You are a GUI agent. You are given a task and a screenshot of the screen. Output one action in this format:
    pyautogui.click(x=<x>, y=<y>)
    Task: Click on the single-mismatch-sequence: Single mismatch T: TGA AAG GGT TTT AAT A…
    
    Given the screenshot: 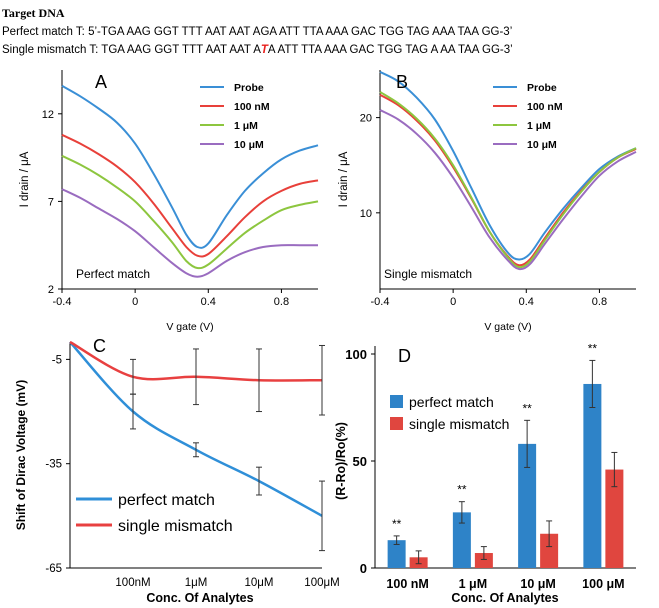 What is the action you would take?
    pyautogui.click(x=257, y=50)
    